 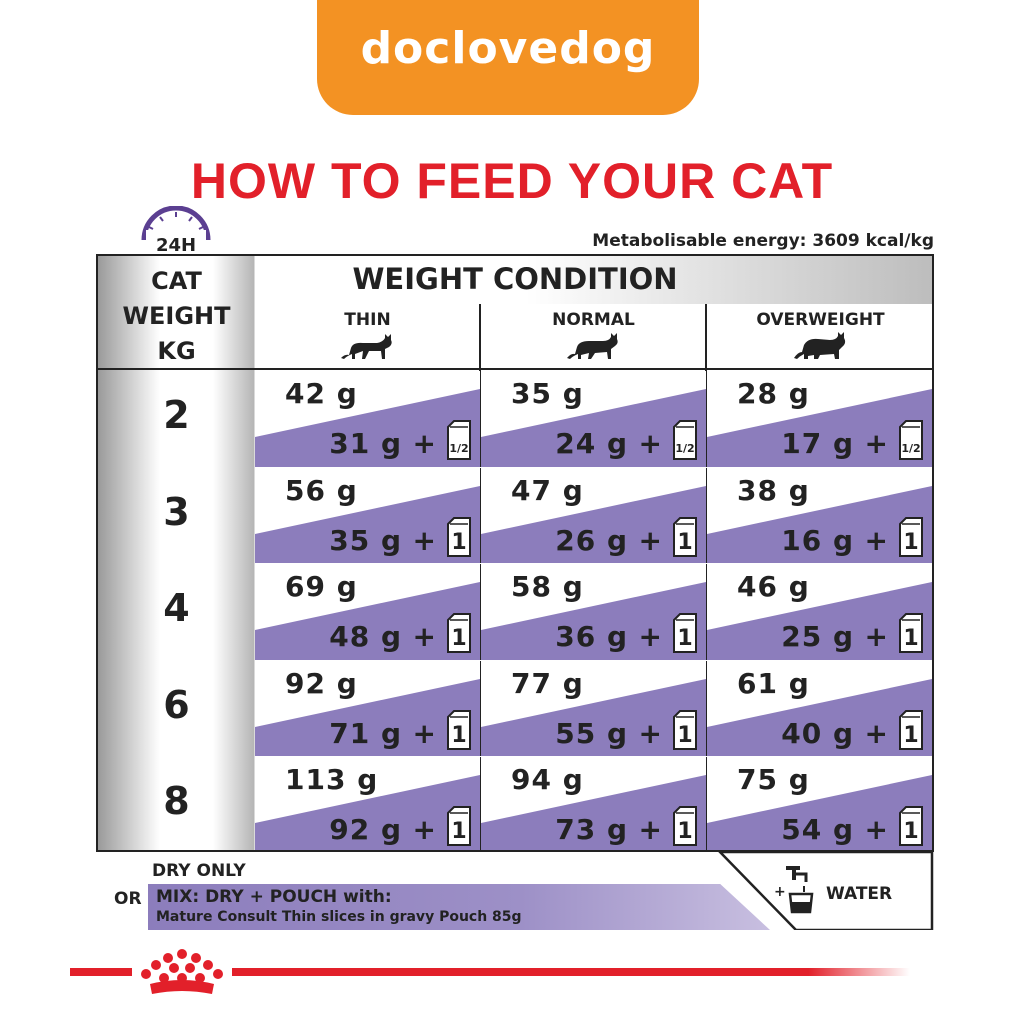 What do you see at coordinates (592, 346) in the screenshot?
I see `normal-cat-icon` at bounding box center [592, 346].